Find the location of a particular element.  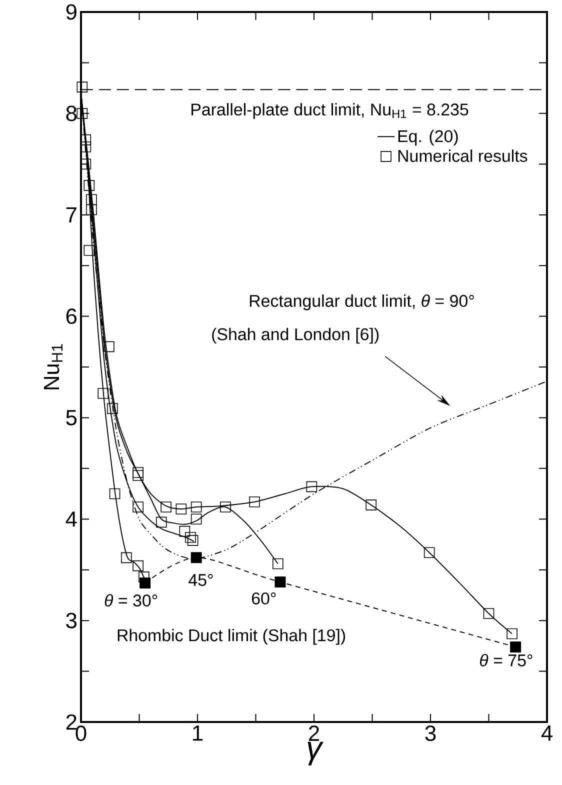

y-tick-label: 8 is located at coordinates (71, 114).